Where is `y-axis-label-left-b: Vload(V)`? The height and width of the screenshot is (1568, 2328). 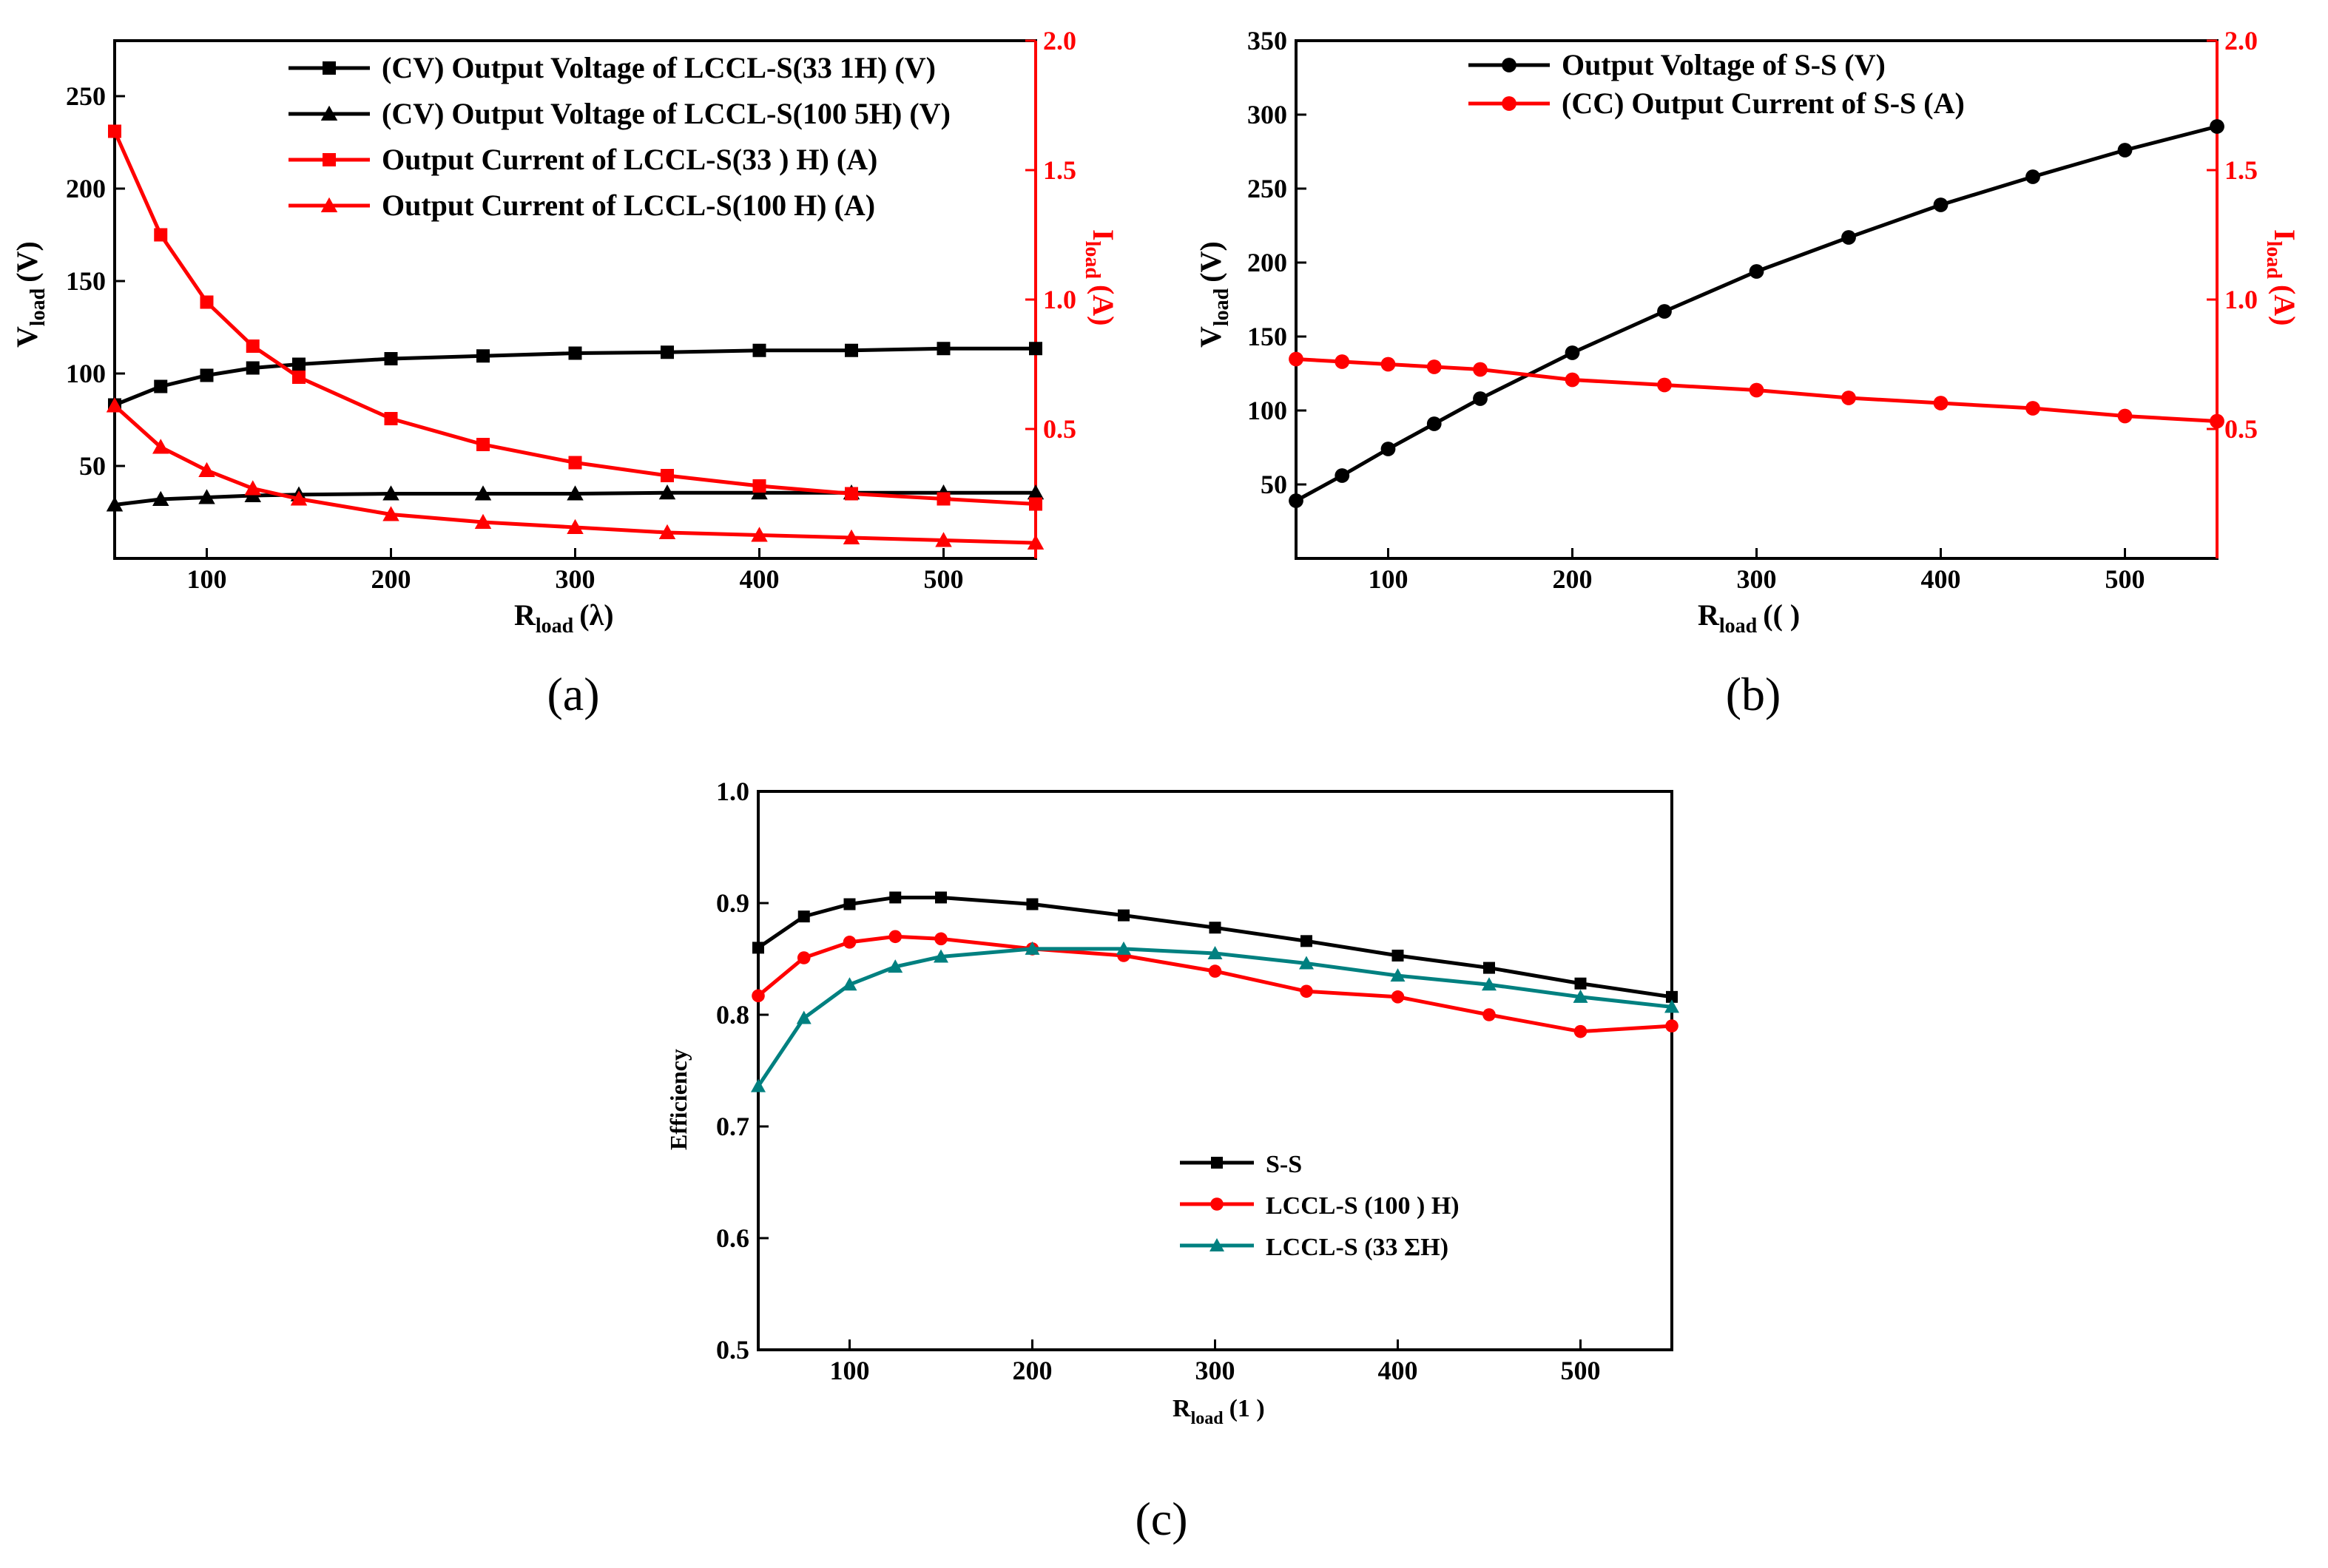
y-axis-label-left-b: Vload(V) is located at coordinates (1214, 294).